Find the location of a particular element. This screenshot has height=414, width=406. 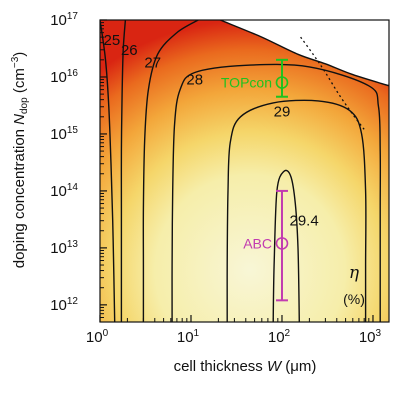

y-tick-label: 1015 is located at coordinates (64, 134).